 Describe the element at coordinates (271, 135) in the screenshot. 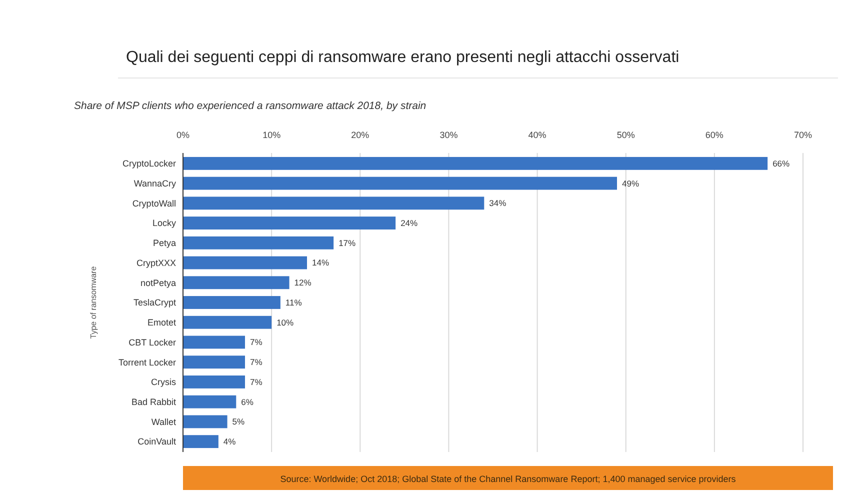

I see `x-tick-label: 10%` at that location.